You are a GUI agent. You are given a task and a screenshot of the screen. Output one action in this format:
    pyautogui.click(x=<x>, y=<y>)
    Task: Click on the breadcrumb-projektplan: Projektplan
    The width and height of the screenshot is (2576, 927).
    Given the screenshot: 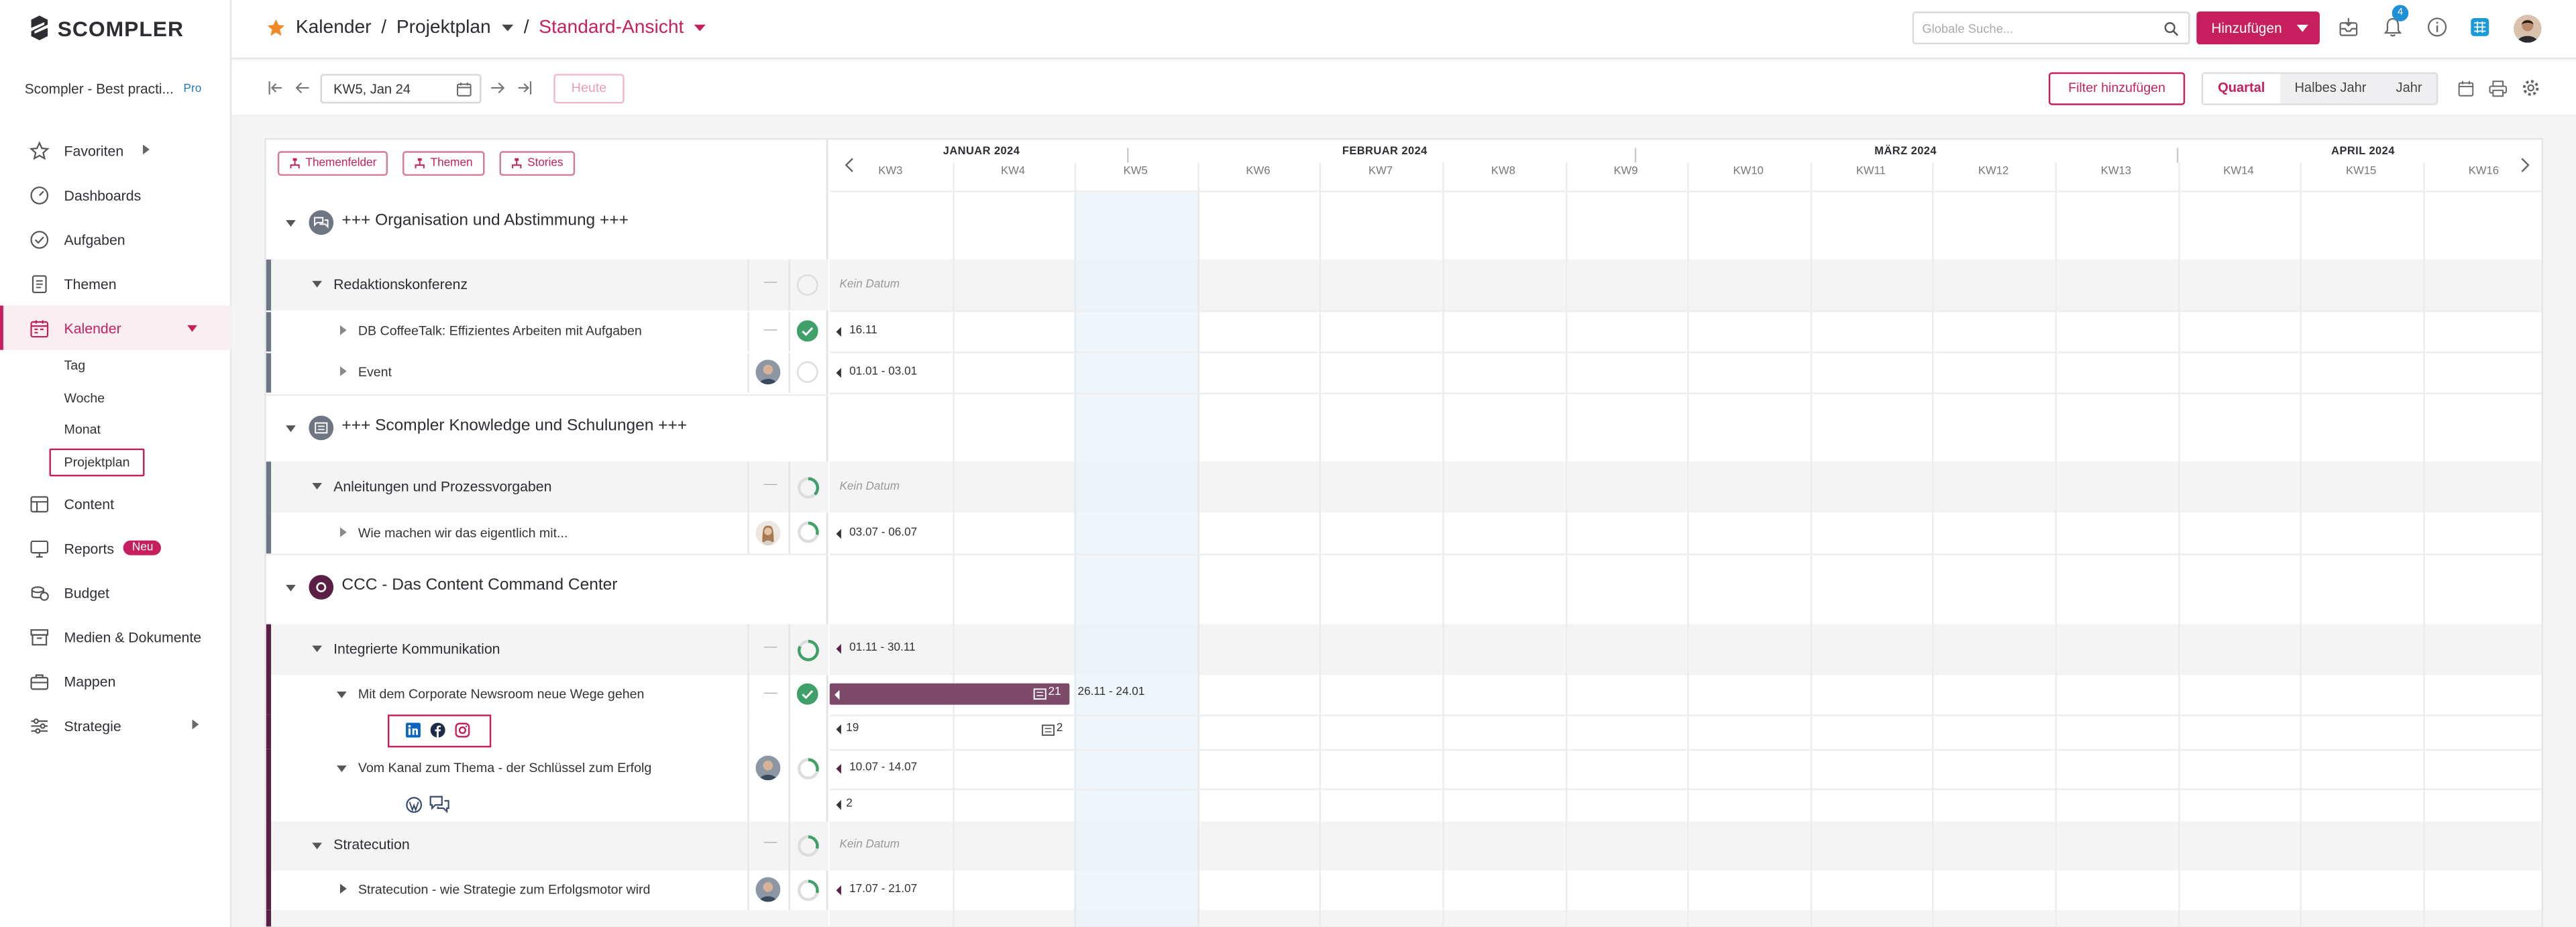 What is the action you would take?
    pyautogui.click(x=443, y=27)
    